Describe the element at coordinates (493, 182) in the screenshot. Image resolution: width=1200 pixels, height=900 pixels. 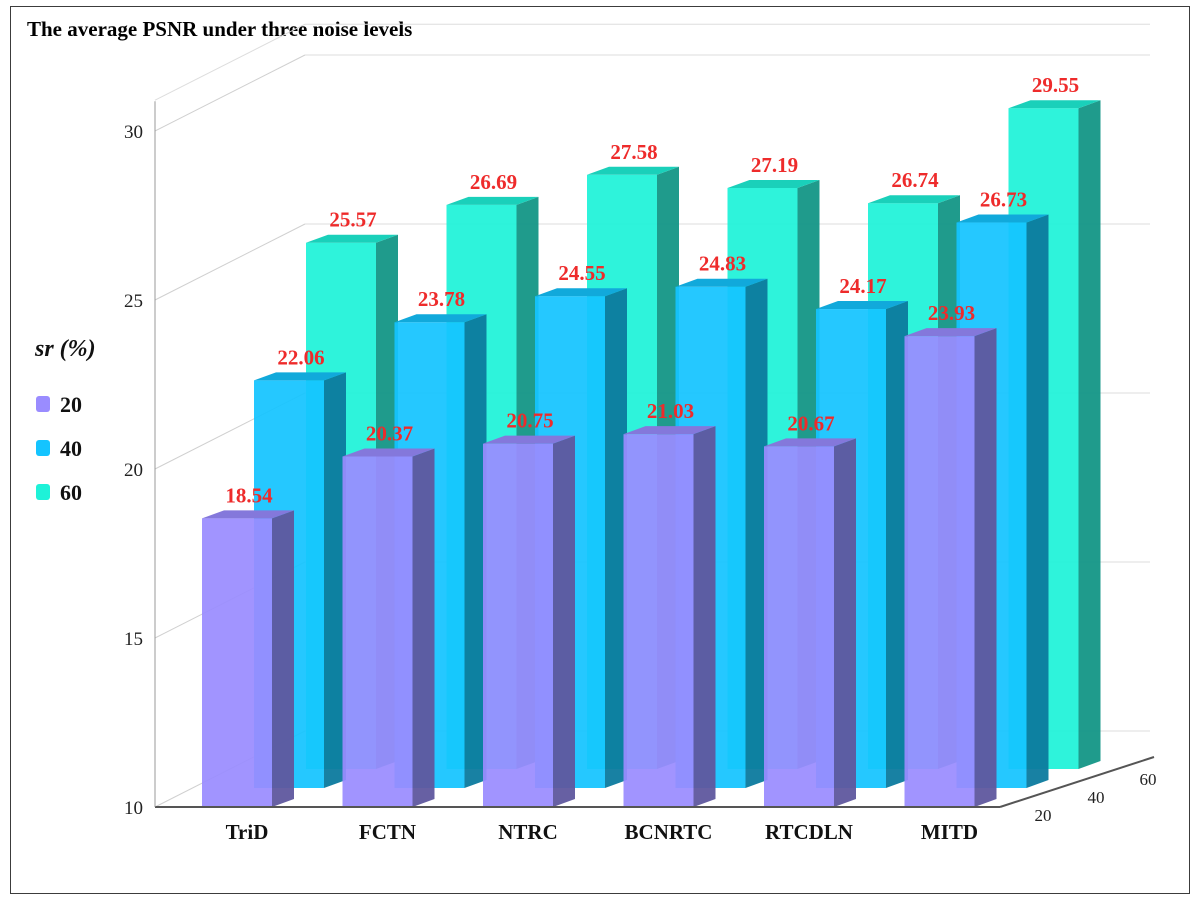
I see `value-label: 26.69` at that location.